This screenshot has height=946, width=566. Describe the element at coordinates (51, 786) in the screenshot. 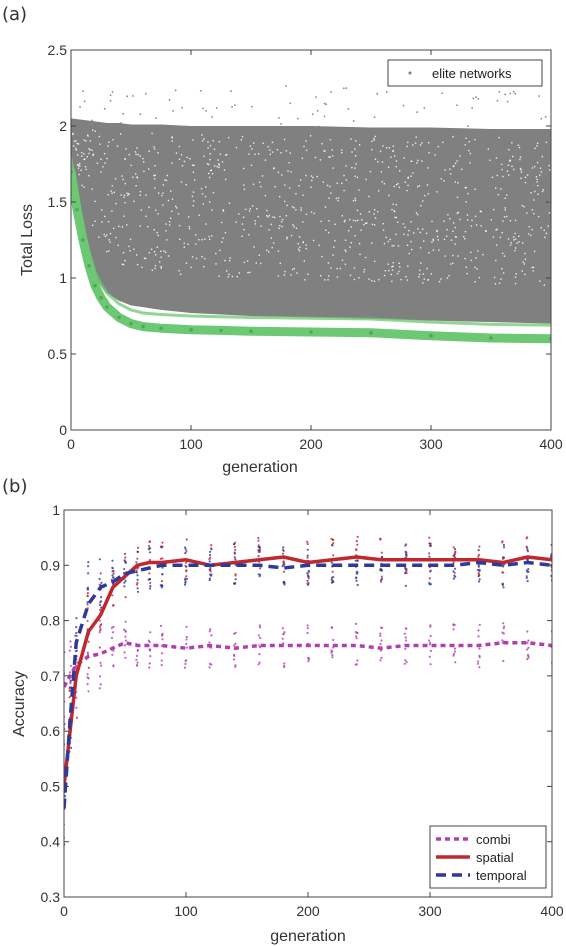

I see `panel-b-y-tick-label: 0.5` at that location.